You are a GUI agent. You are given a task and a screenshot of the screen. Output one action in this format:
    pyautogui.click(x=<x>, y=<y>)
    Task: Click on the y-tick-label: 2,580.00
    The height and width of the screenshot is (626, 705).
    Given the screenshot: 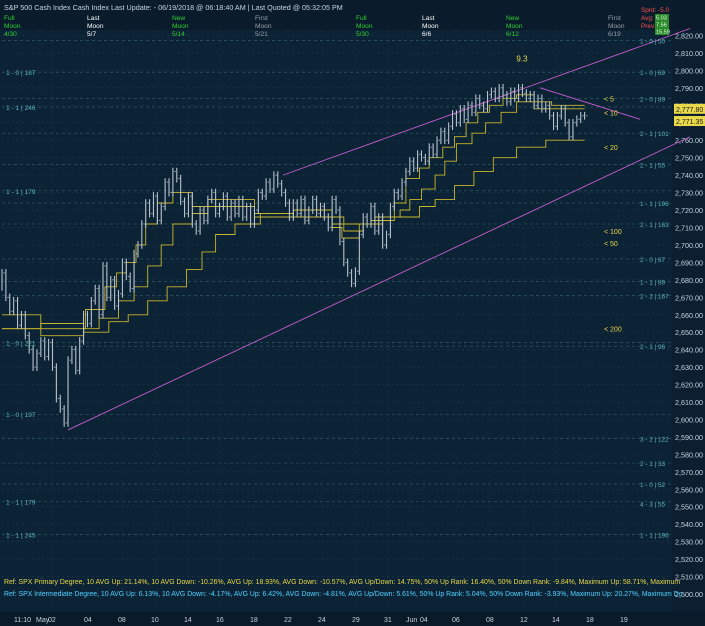 What is the action you would take?
    pyautogui.click(x=689, y=454)
    